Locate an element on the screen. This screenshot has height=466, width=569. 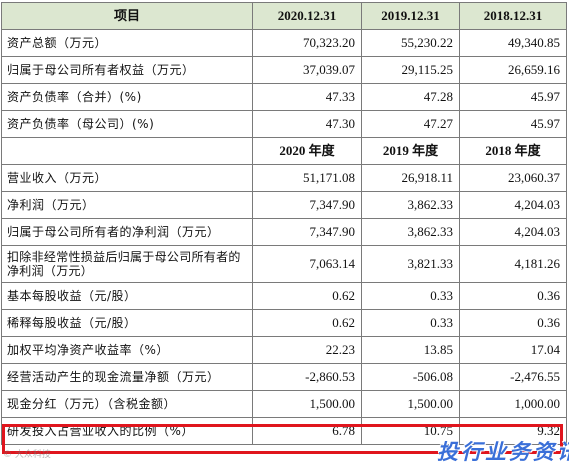
table-subheader-row: 2020 年度 2019 年度 2018 年度 is located at coordinates (284, 151).